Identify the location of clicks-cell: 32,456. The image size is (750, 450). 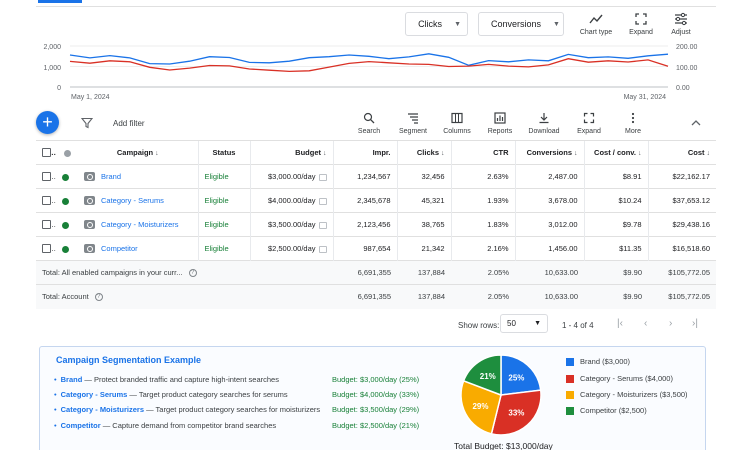
(423, 176).